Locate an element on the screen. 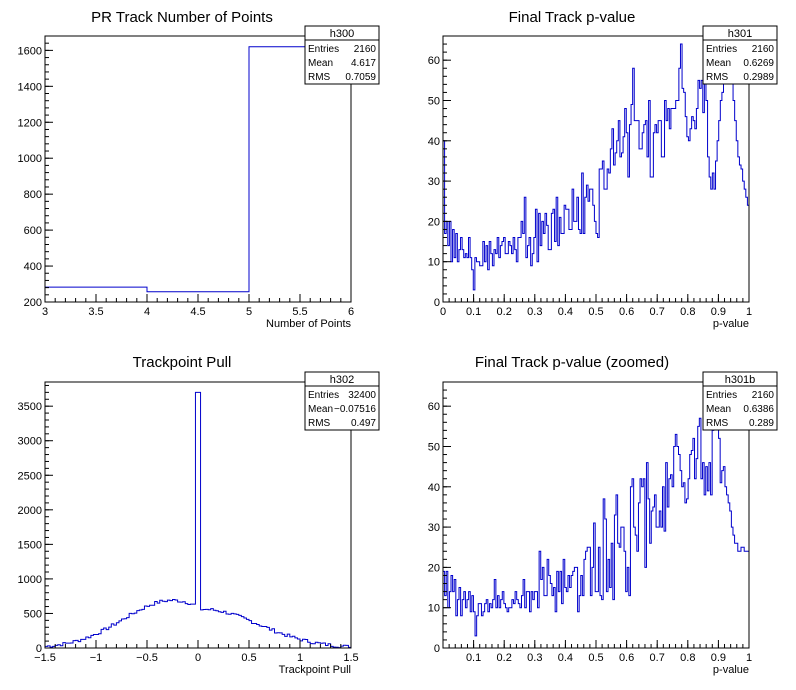 This screenshot has height=690, width=796. stats-value: 0.2989 is located at coordinates (758, 77).